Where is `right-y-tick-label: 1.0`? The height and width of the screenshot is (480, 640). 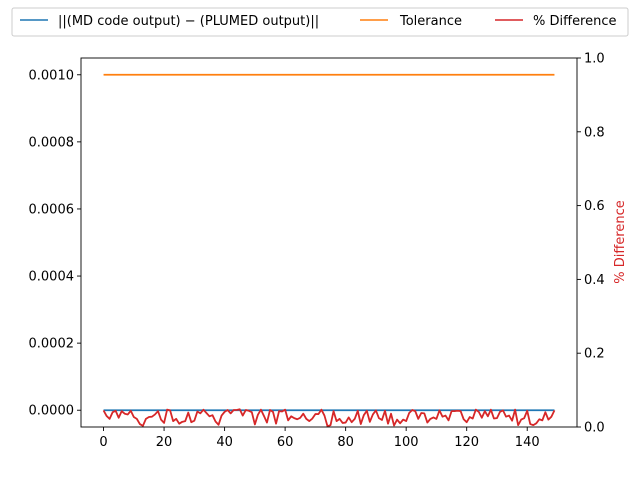 right-y-tick-label: 1.0 is located at coordinates (594, 59).